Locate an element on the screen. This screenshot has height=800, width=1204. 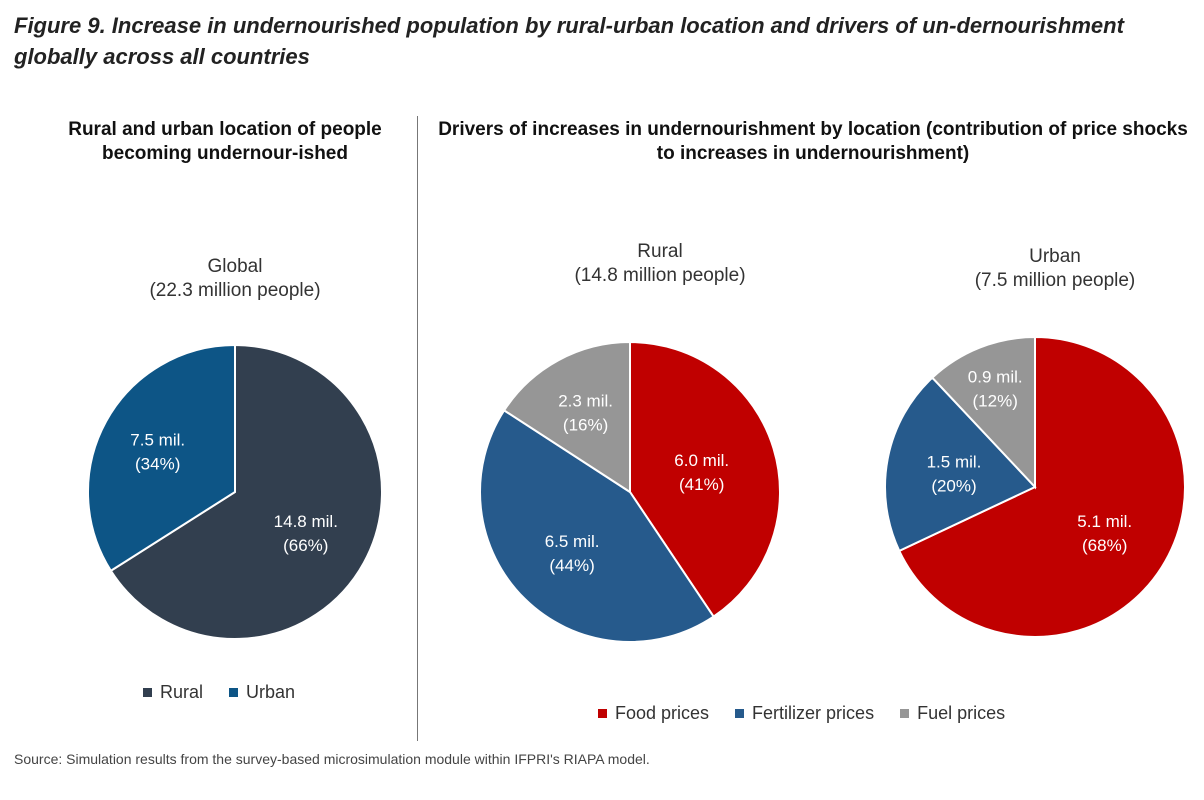
legend-item-food: Food prices is located at coordinates (653, 713).